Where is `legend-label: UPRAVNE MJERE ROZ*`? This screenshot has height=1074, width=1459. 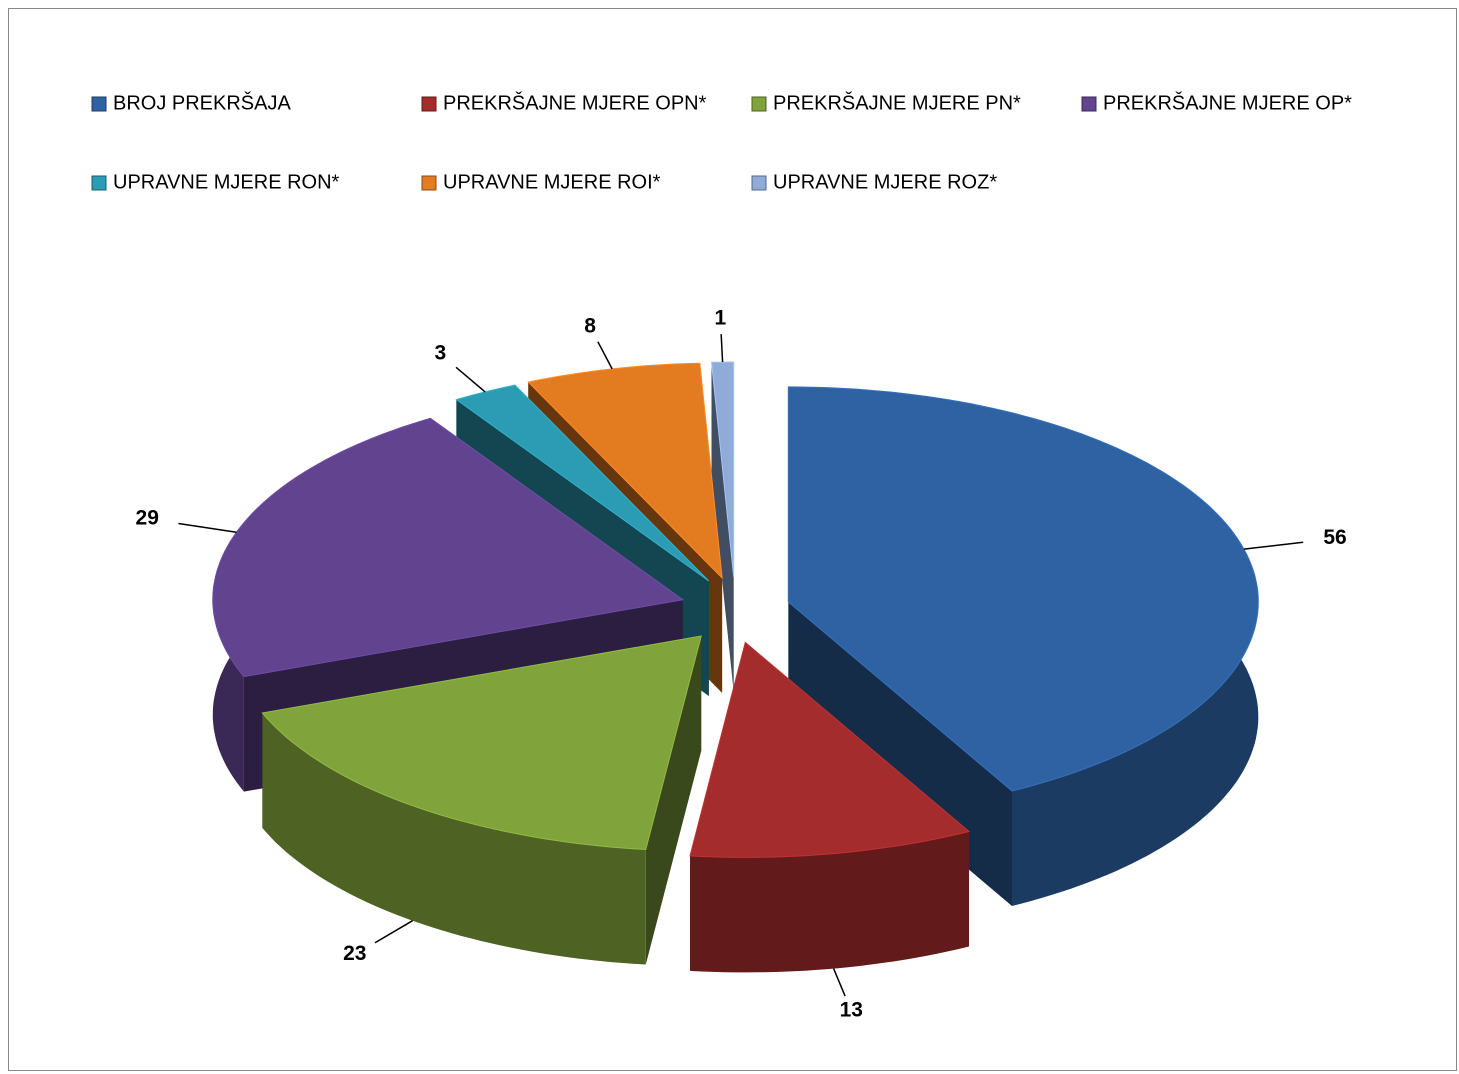 legend-label: UPRAVNE MJERE ROZ* is located at coordinates (885, 182).